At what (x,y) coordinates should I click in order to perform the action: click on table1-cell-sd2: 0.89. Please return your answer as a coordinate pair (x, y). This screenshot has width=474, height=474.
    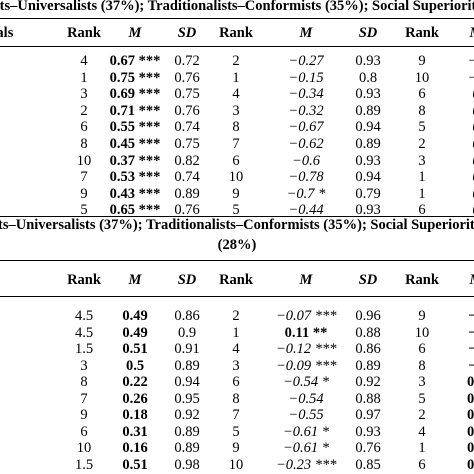
    Looking at the image, I should click on (368, 110).